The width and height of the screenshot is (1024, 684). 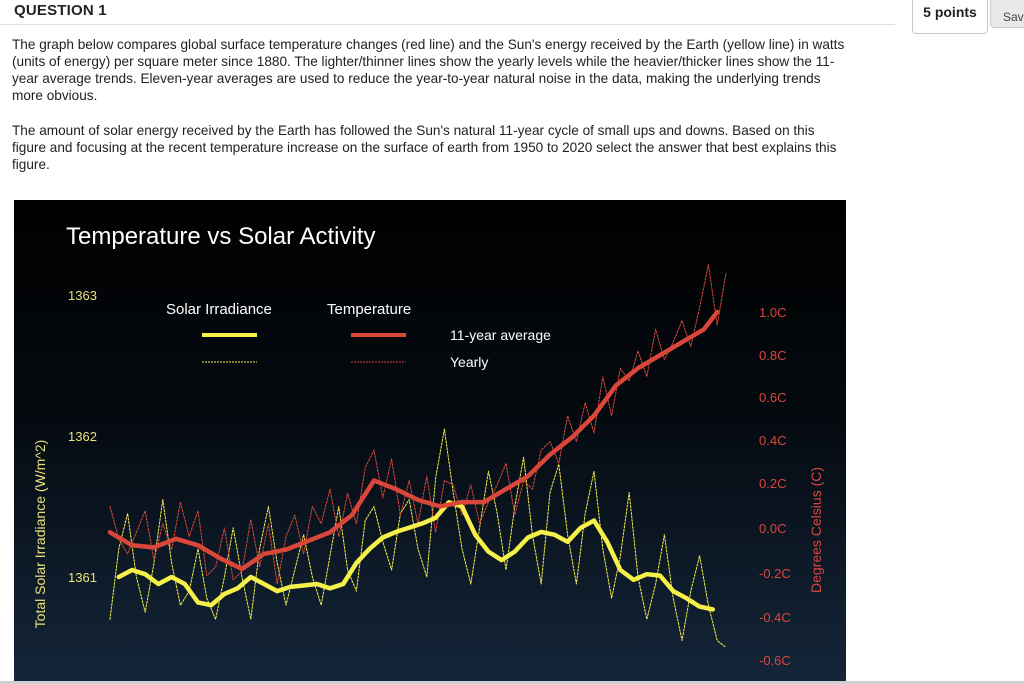 What do you see at coordinates (219, 309) in the screenshot?
I see `legend-solar-label: Solar Irradiance` at bounding box center [219, 309].